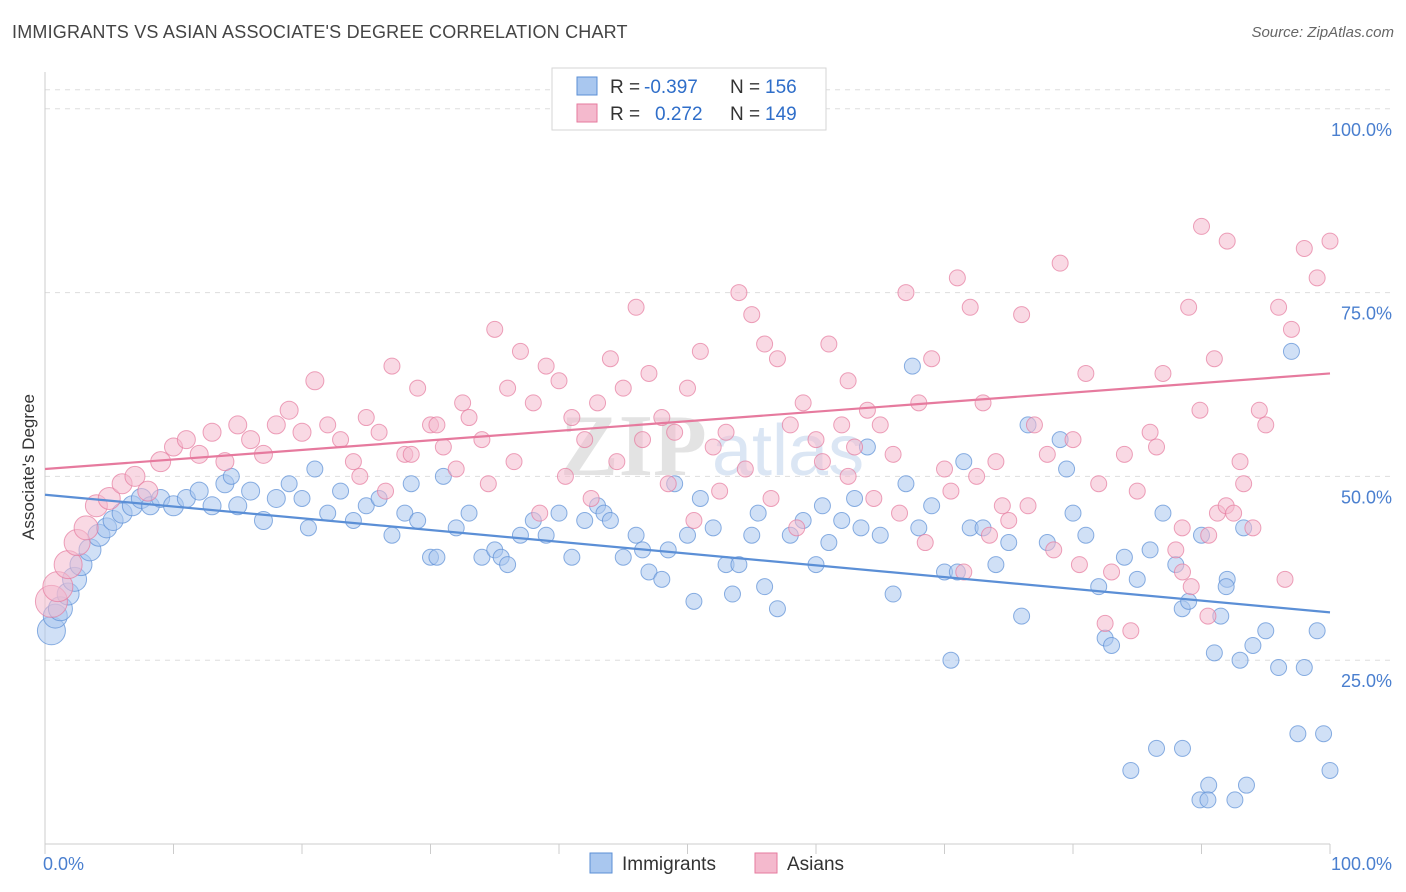 The width and height of the screenshot is (1406, 892). What do you see at coordinates (28, 467) in the screenshot?
I see `y-axis-label: Associate's Degree` at bounding box center [28, 467].